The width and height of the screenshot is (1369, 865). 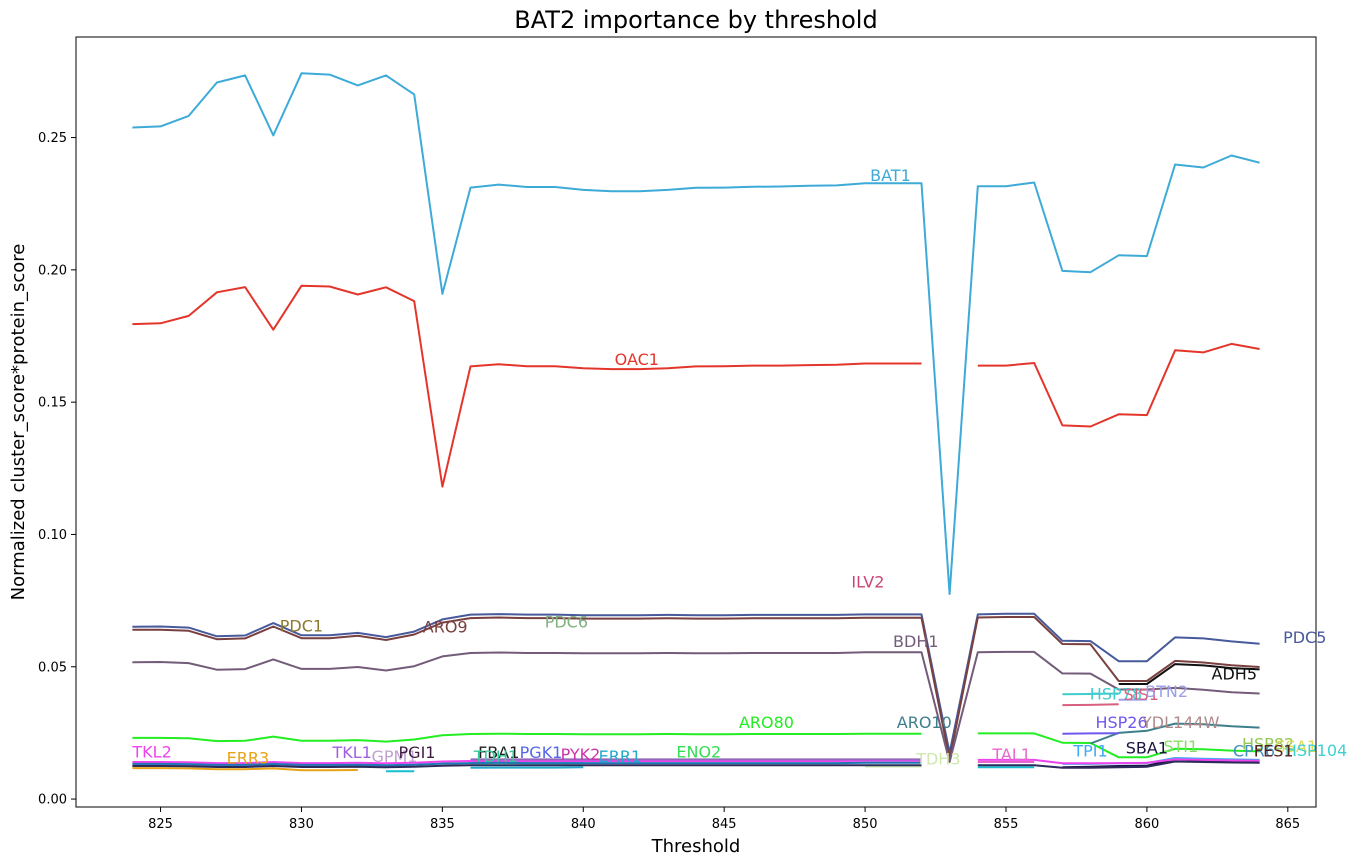 What do you see at coordinates (1189, 674) in the screenshot?
I see `series-line-adh5` at bounding box center [1189, 674].